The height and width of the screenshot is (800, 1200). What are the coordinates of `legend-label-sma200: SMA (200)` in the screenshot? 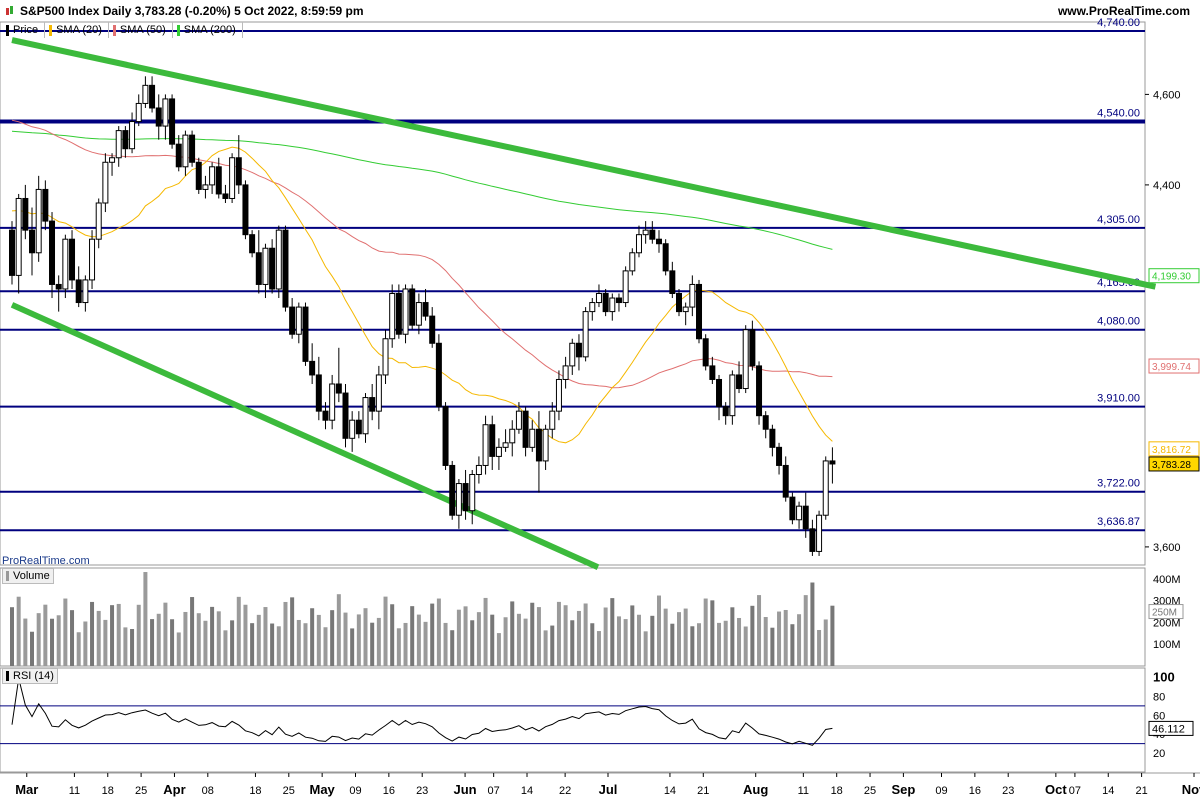 It's located at (209, 30).